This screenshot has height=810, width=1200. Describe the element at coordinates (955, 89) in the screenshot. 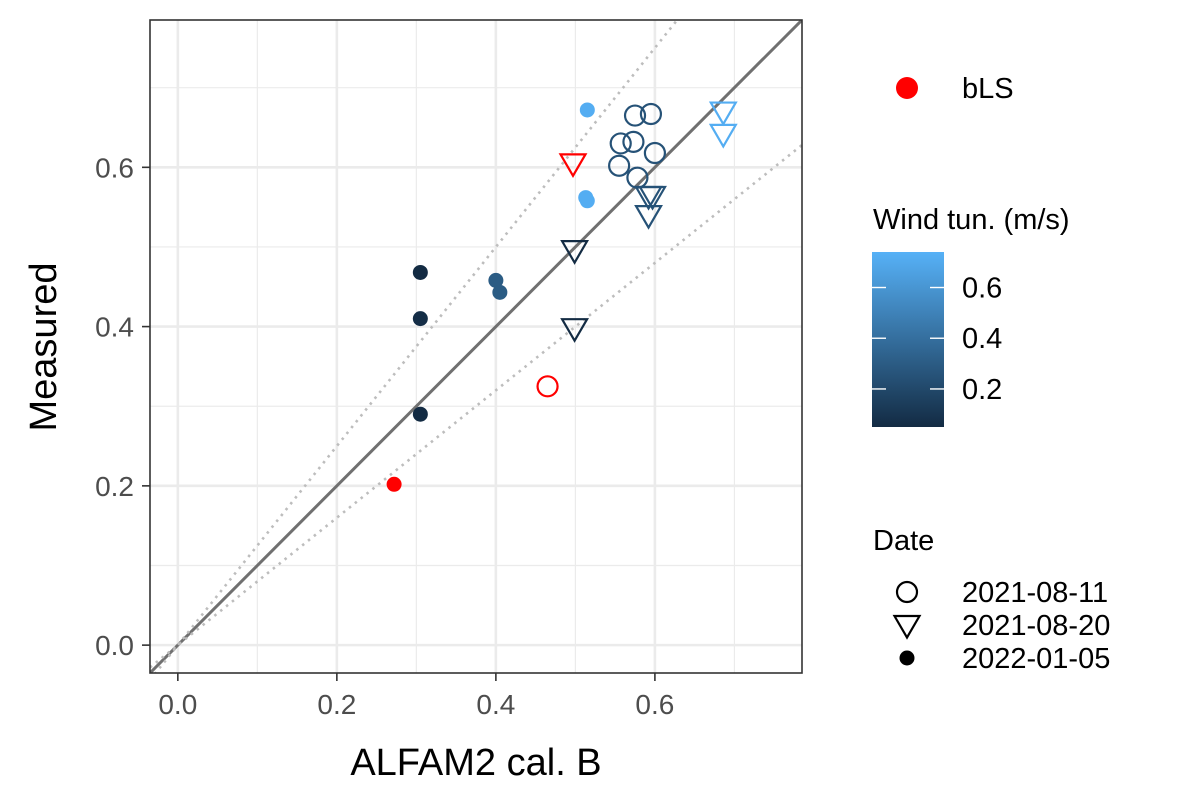

I see `legend-source: bLS` at that location.